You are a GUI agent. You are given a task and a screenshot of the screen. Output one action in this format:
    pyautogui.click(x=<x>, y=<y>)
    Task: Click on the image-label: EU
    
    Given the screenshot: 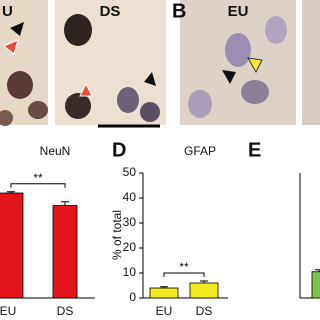 What is the action you would take?
    pyautogui.click(x=238, y=11)
    